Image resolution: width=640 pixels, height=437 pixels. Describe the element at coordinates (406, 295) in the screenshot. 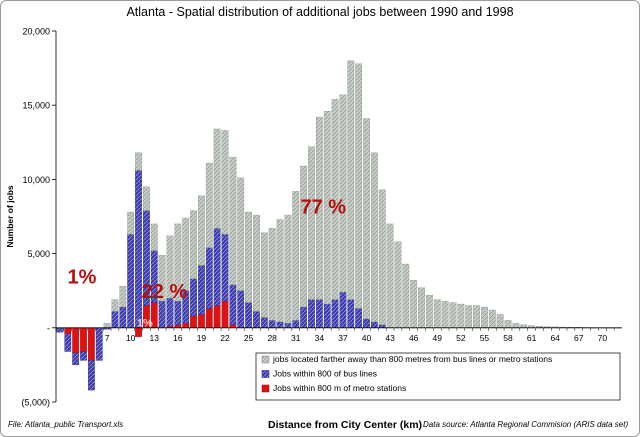

I see `bar-s0-i44` at that location.